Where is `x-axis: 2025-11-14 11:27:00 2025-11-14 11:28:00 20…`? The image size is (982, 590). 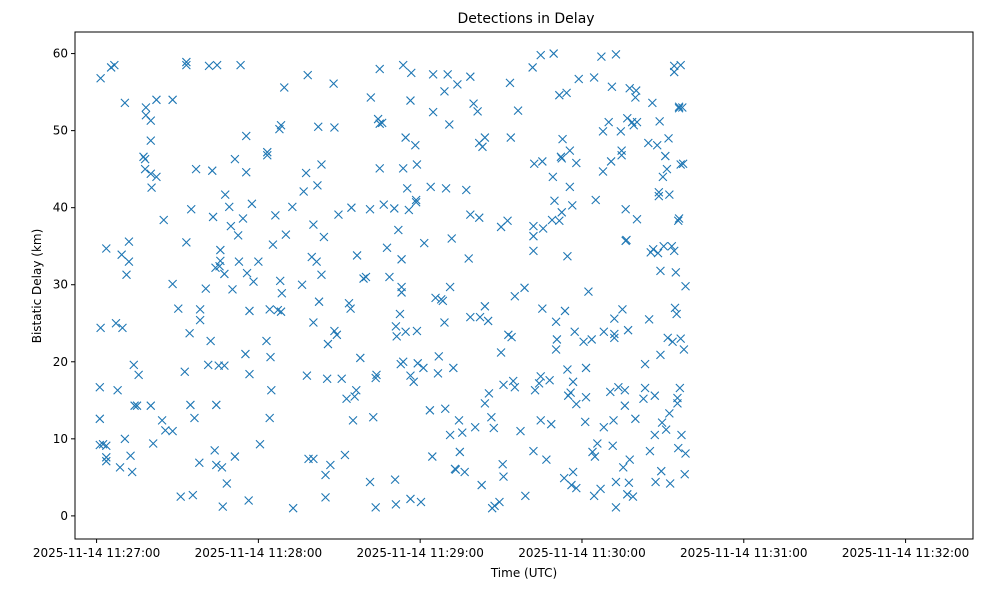
x-axis: 2025-11-14 11:27:00 2025-11-14 11:28:00 20… is located at coordinates (501, 549).